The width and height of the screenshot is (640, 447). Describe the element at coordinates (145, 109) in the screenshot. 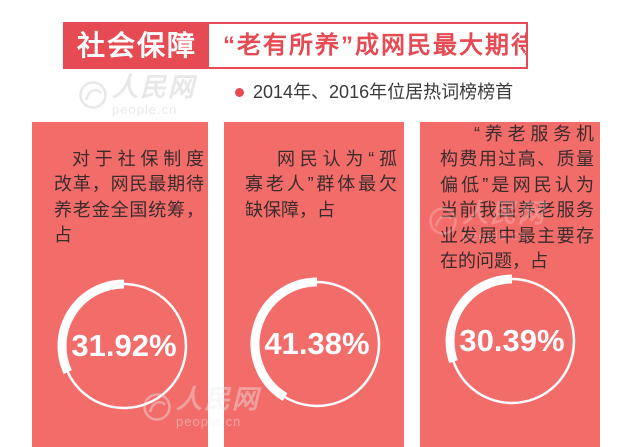

I see `watermark-site: people.cn` at that location.